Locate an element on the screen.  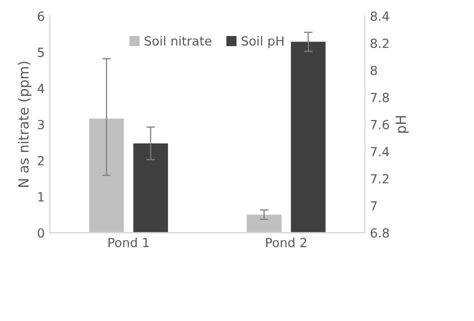
legend-label: Soil pH is located at coordinates (263, 42).